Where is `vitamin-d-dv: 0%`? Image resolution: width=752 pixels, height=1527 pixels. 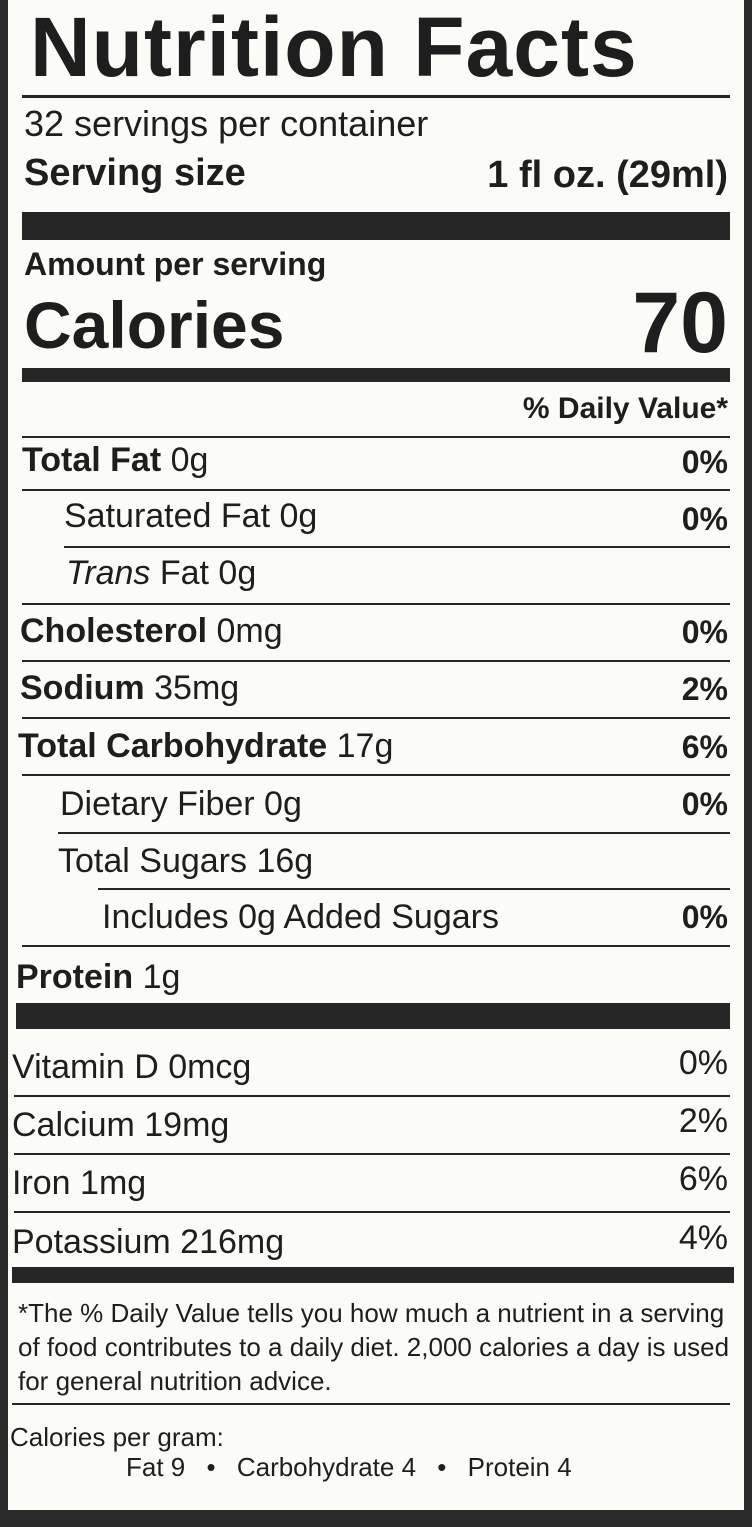
vitamin-d-dv: 0% is located at coordinates (703, 1063).